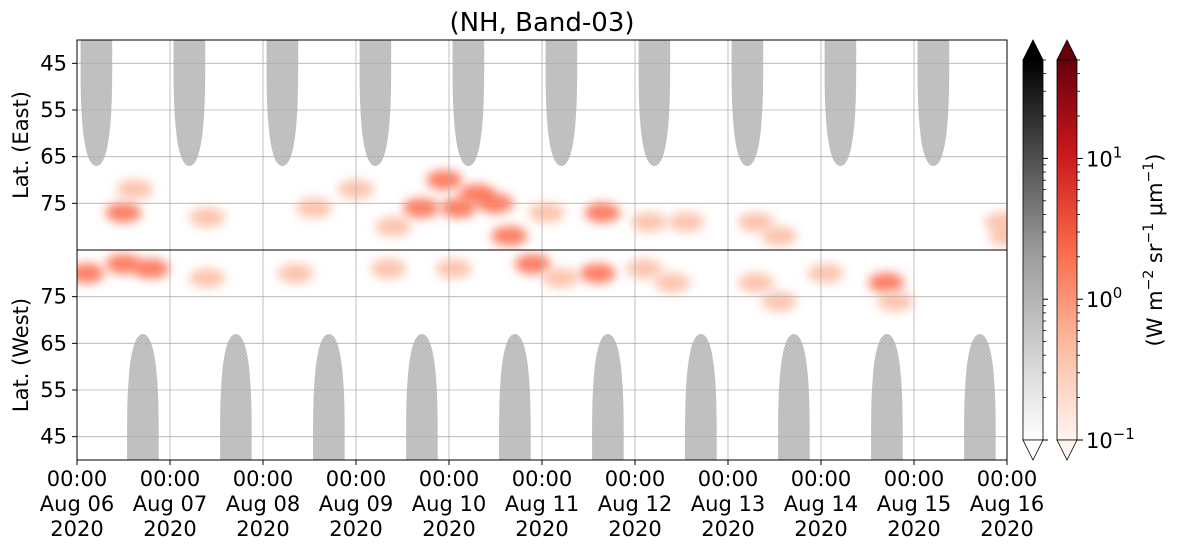 The width and height of the screenshot is (1181, 556). Describe the element at coordinates (635, 479) in the screenshot. I see `xtick-label-6-0: 00:00` at that location.